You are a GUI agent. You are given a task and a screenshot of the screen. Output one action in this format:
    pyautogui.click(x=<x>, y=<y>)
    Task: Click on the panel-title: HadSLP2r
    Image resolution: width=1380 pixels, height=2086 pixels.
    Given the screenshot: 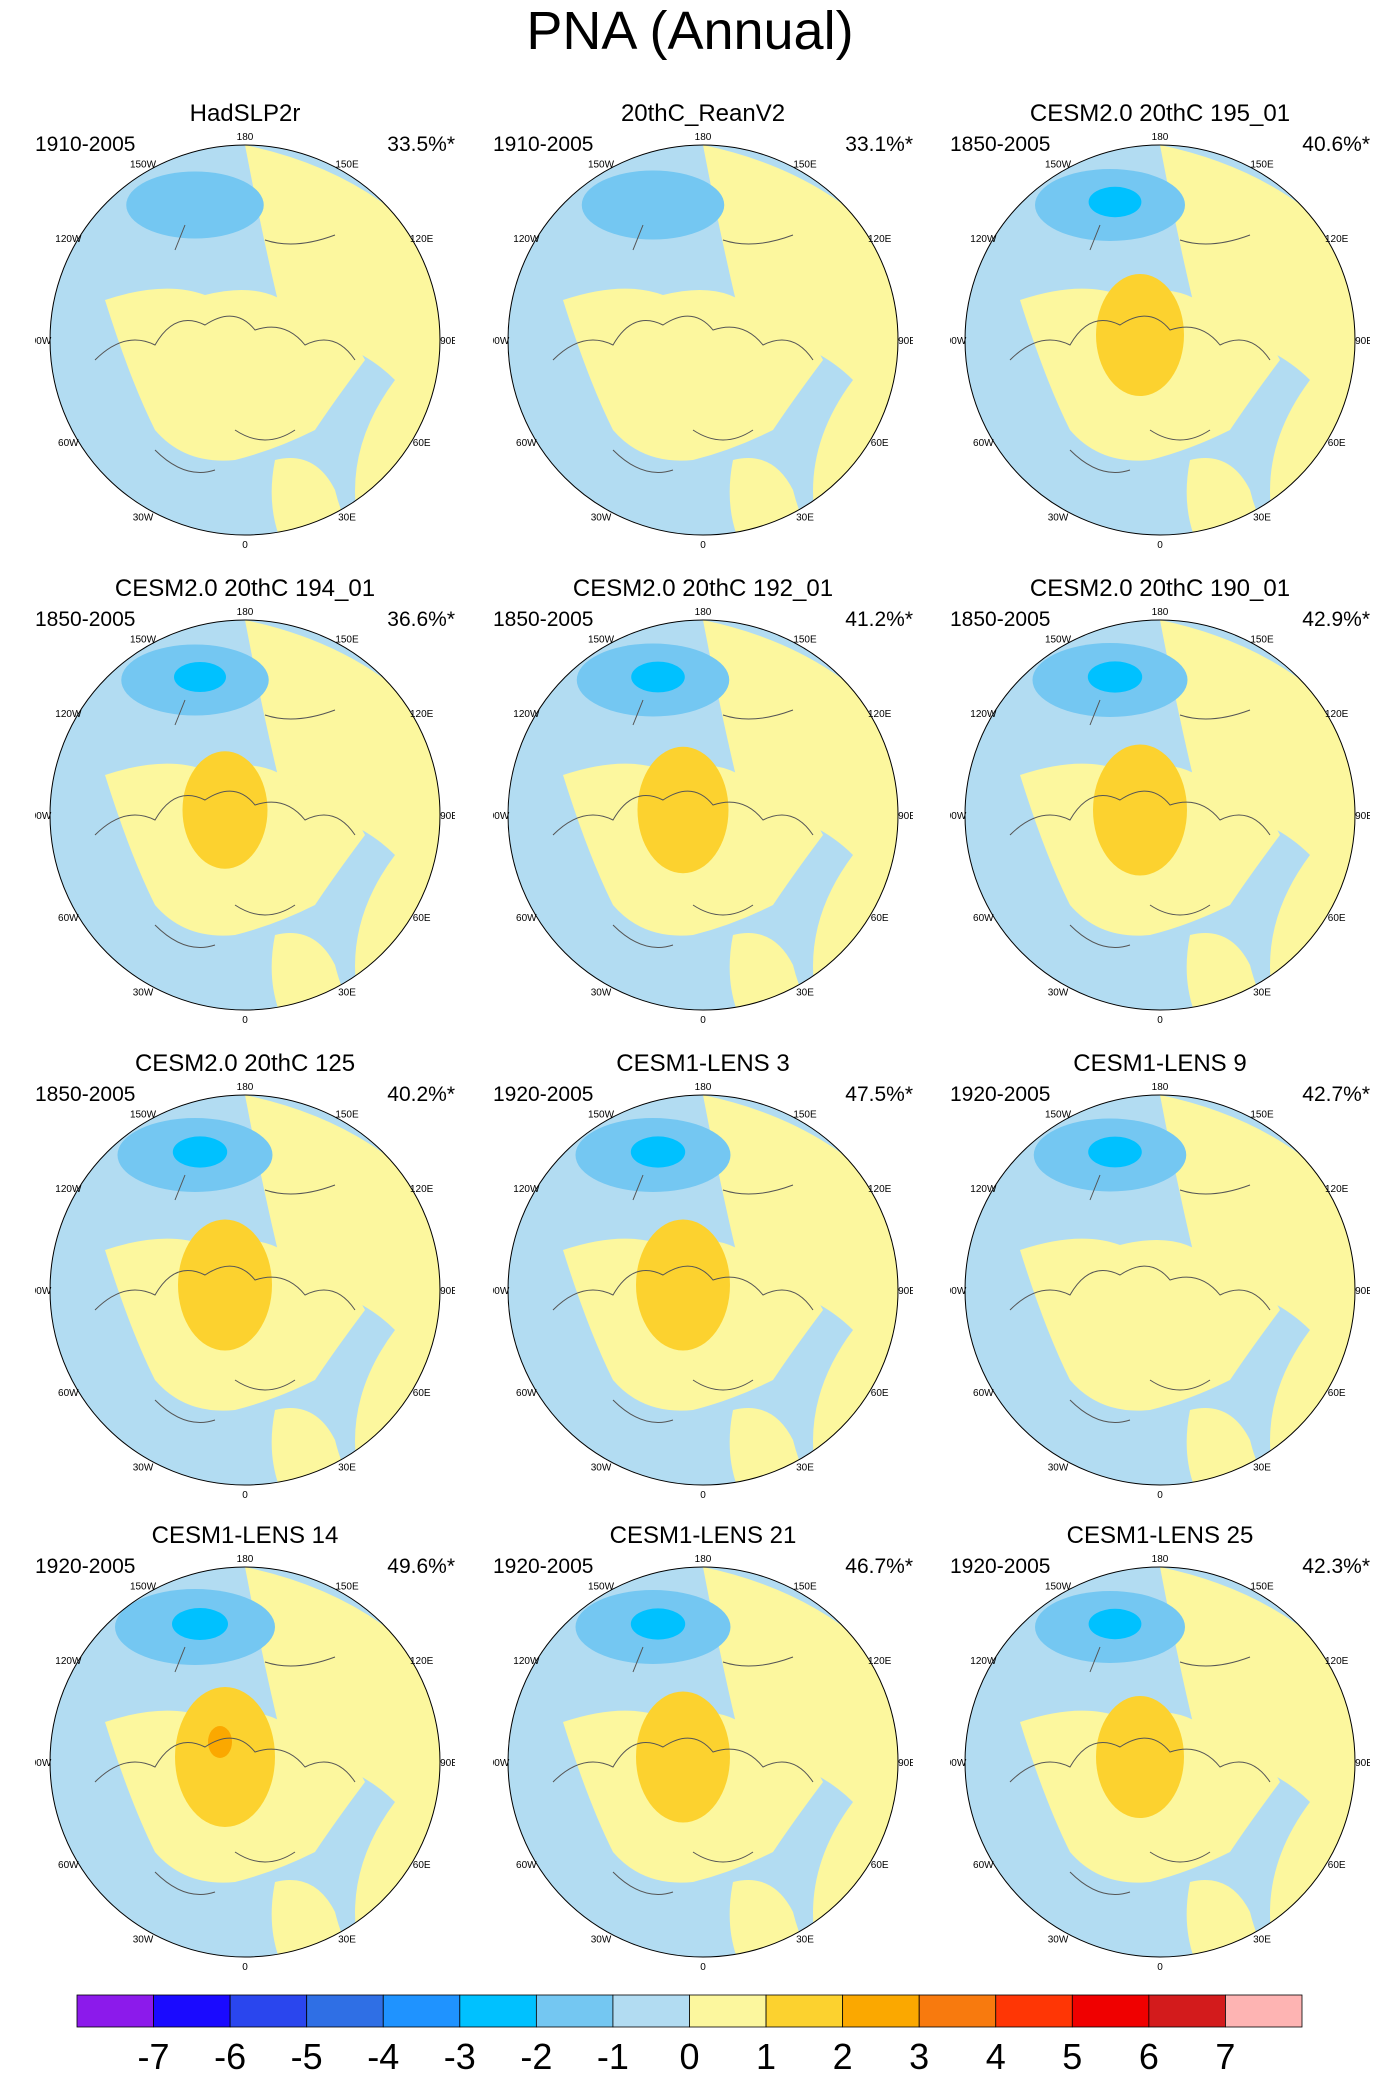 What is the action you would take?
    pyautogui.click(x=245, y=113)
    